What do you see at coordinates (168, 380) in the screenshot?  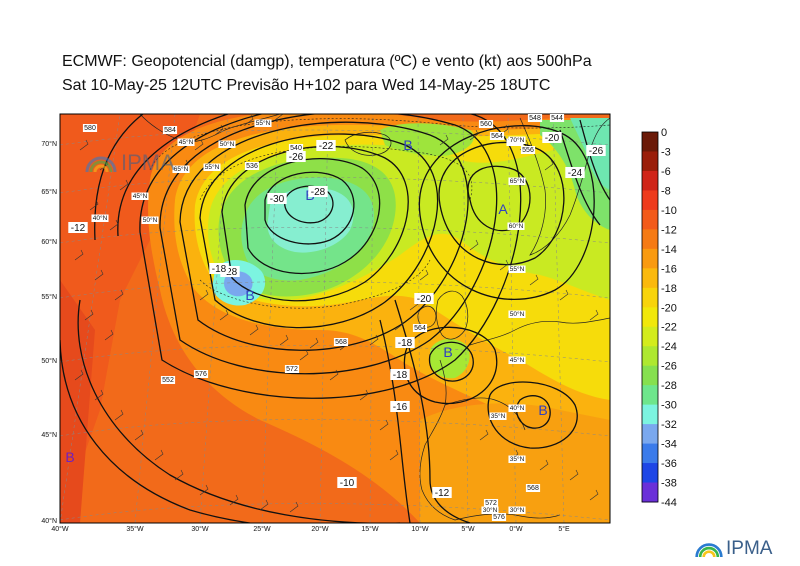 I see `geopotential-label: 552` at bounding box center [168, 380].